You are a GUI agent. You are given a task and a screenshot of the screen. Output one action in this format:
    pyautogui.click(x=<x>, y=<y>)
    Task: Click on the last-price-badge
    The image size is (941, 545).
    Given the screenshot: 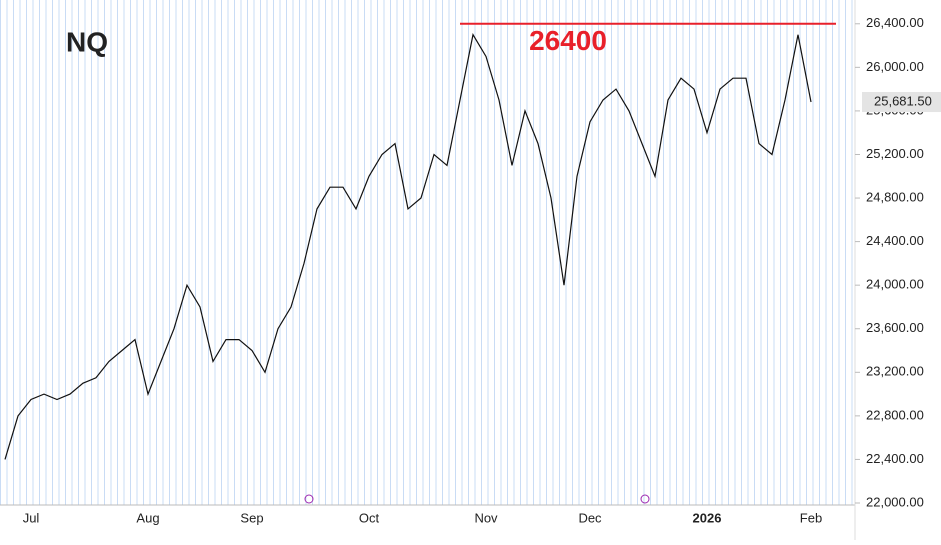 What is the action you would take?
    pyautogui.click(x=901, y=102)
    